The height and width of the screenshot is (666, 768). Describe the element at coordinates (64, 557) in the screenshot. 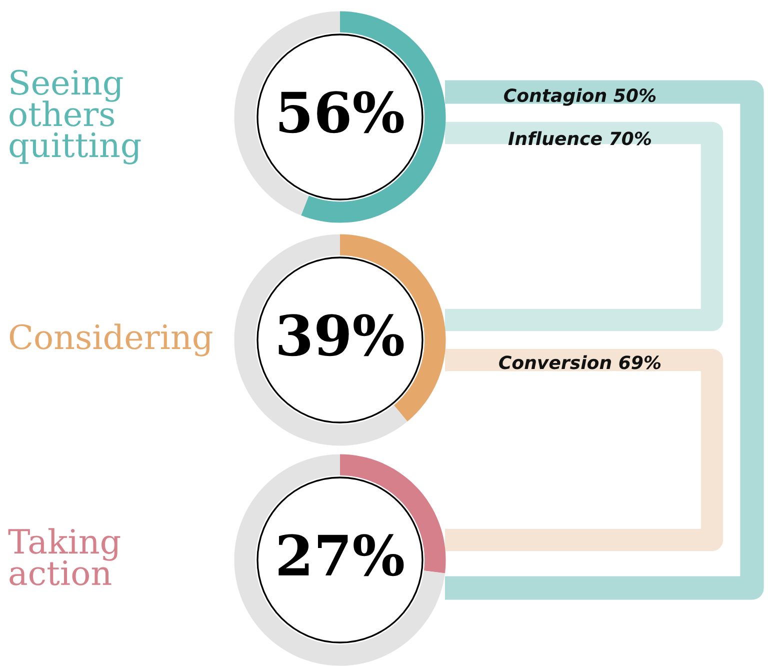

I see `text: Taking action` at that location.